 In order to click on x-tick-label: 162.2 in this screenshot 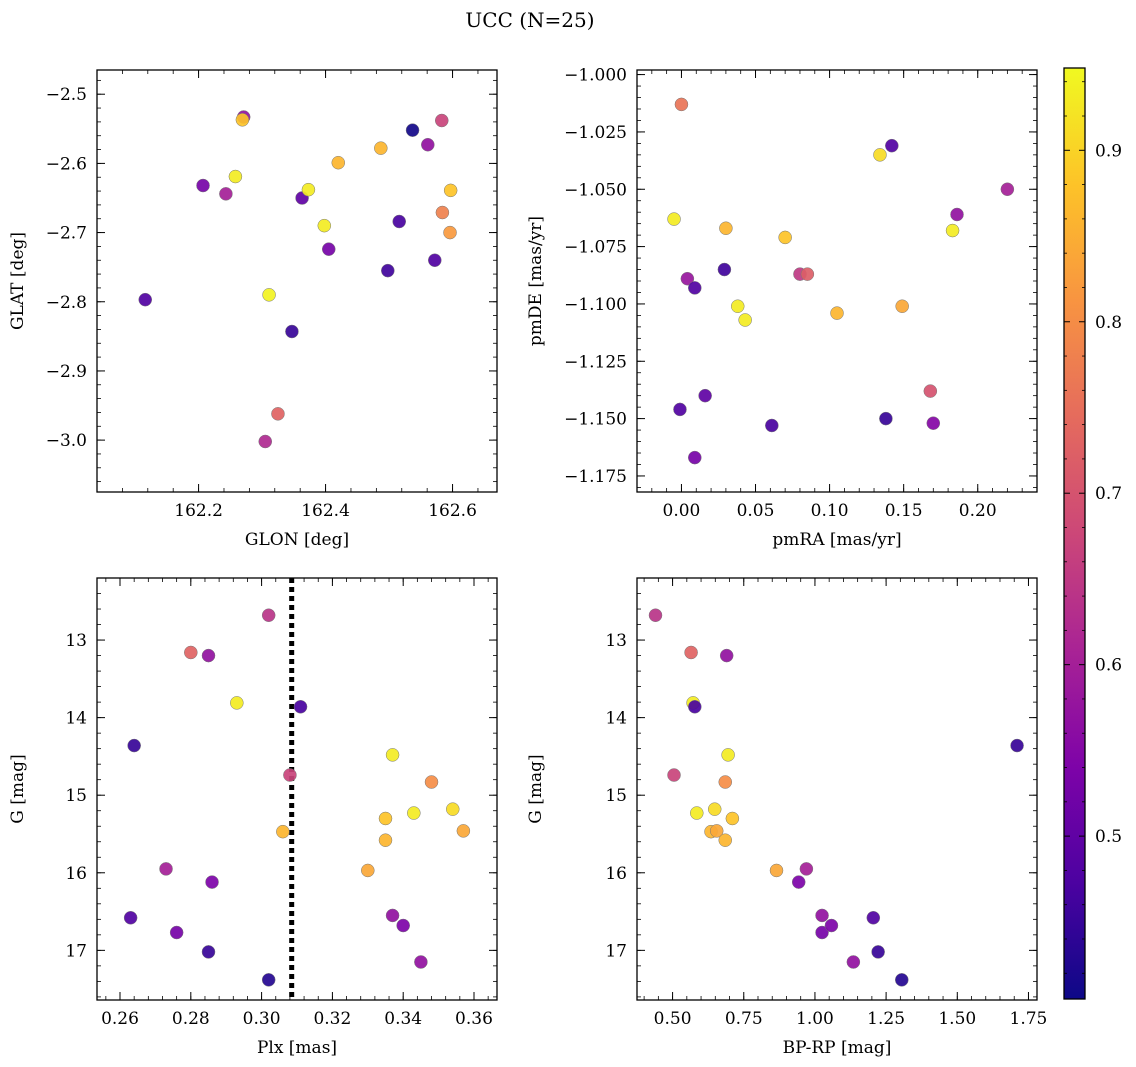, I will do `click(198, 511)`.